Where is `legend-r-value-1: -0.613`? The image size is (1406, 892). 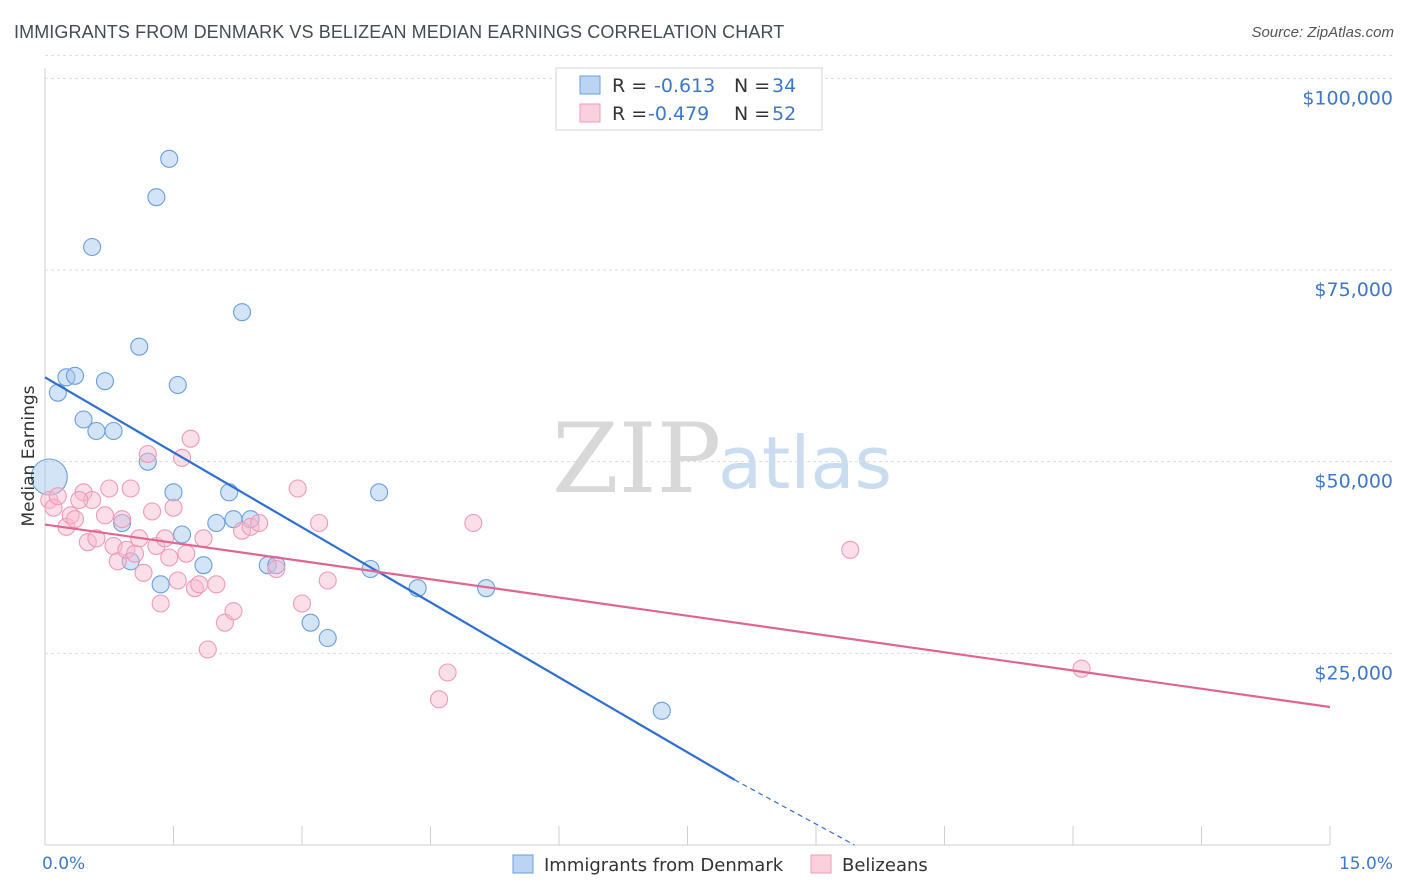
legend-r-value-1: -0.613 is located at coordinates (684, 86).